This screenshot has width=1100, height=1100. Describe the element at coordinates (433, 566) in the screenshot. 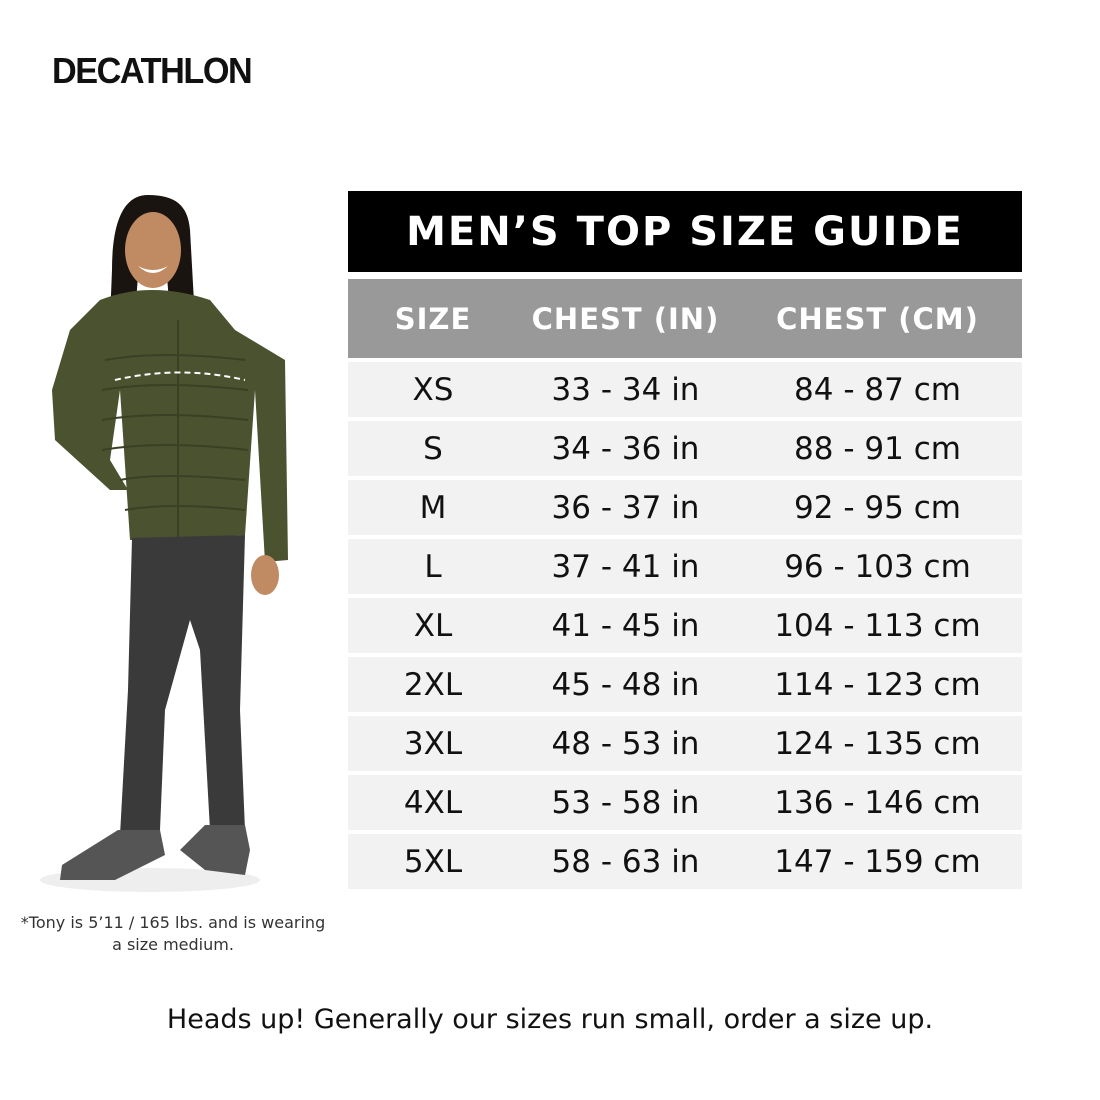

I see `size-cell: L` at that location.